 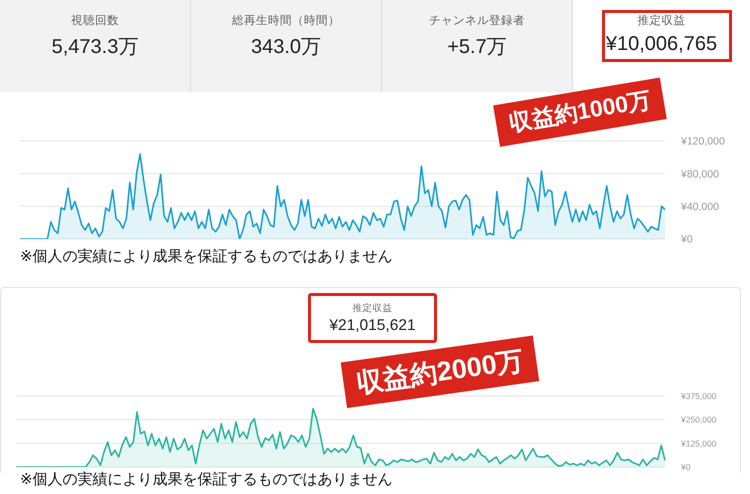 What do you see at coordinates (662, 21) in the screenshot?
I see `category-label: 推定収益` at bounding box center [662, 21].